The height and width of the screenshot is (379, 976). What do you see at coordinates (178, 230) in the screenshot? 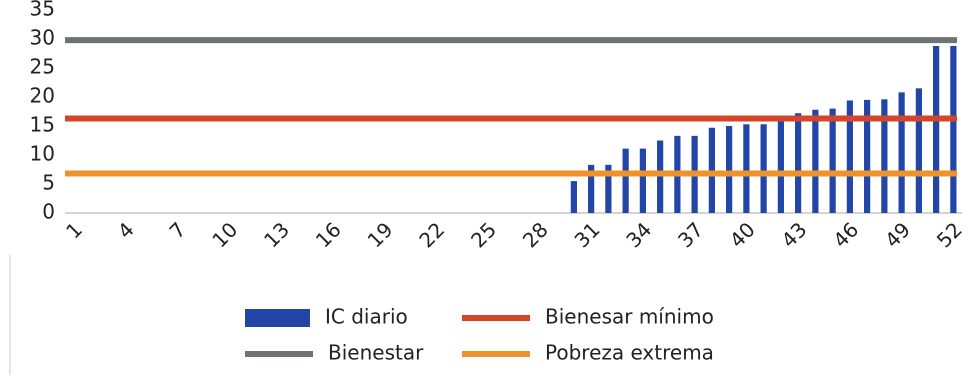
I see `x-tick-label: 7` at bounding box center [178, 230].